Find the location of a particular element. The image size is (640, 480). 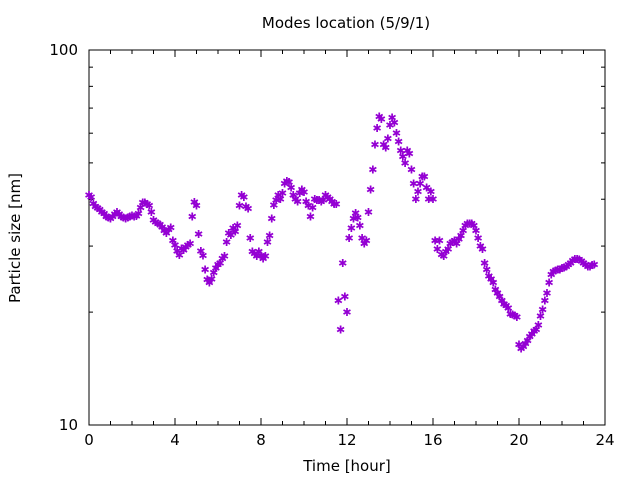

x-axis-label: Time [hour] is located at coordinates (346, 466).